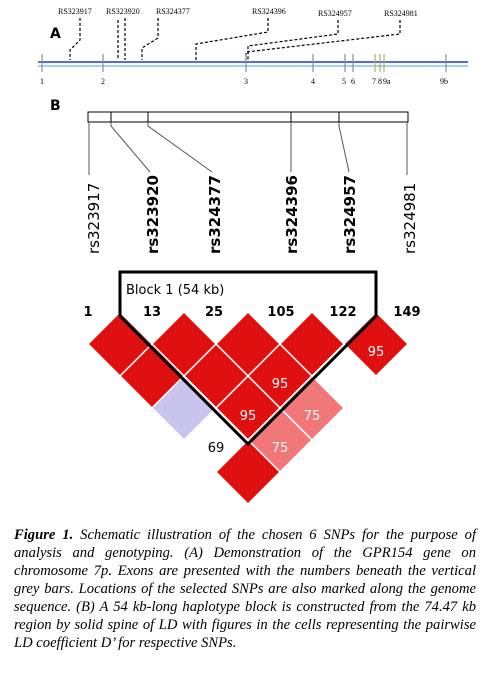 This screenshot has width=489, height=694. What do you see at coordinates (55, 34) in the screenshot?
I see `panel-a-label: A` at bounding box center [55, 34].